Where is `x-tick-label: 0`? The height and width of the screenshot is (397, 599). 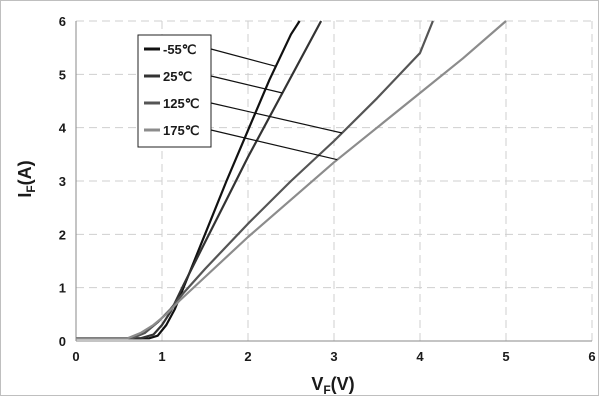
x-tick-label: 0 is located at coordinates (75, 356).